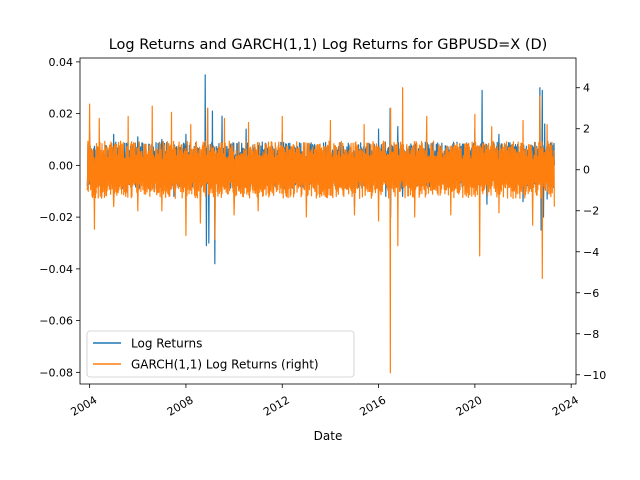 The height and width of the screenshot is (480, 640). I want to click on y-tick-label: −0.06, so click(56, 321).